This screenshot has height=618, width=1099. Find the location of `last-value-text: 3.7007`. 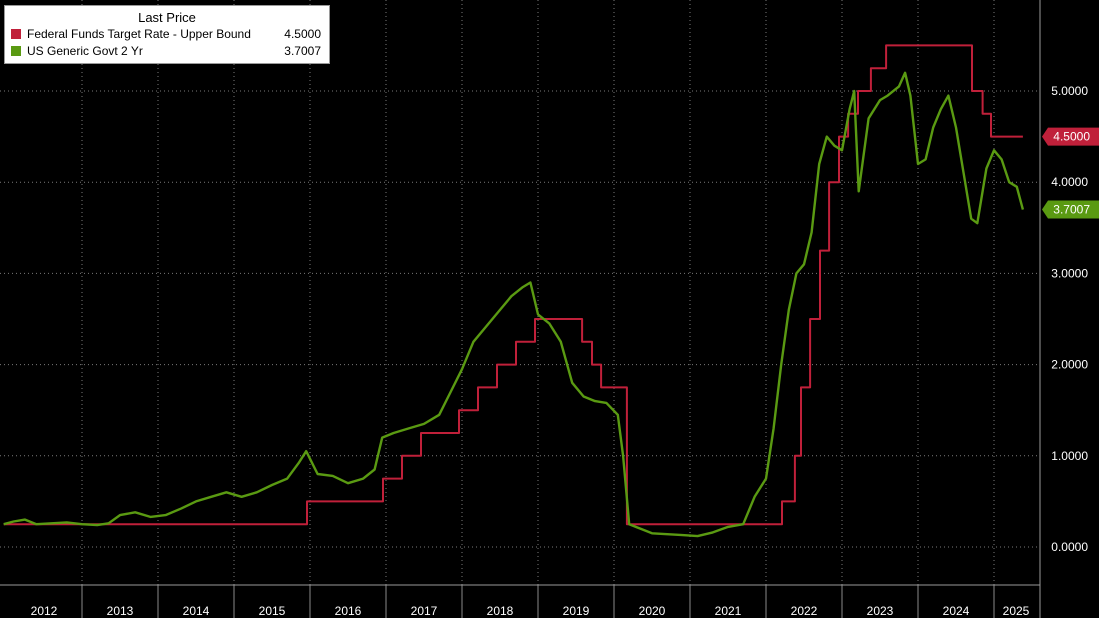

last-value-text: 3.7007 is located at coordinates (1071, 210).